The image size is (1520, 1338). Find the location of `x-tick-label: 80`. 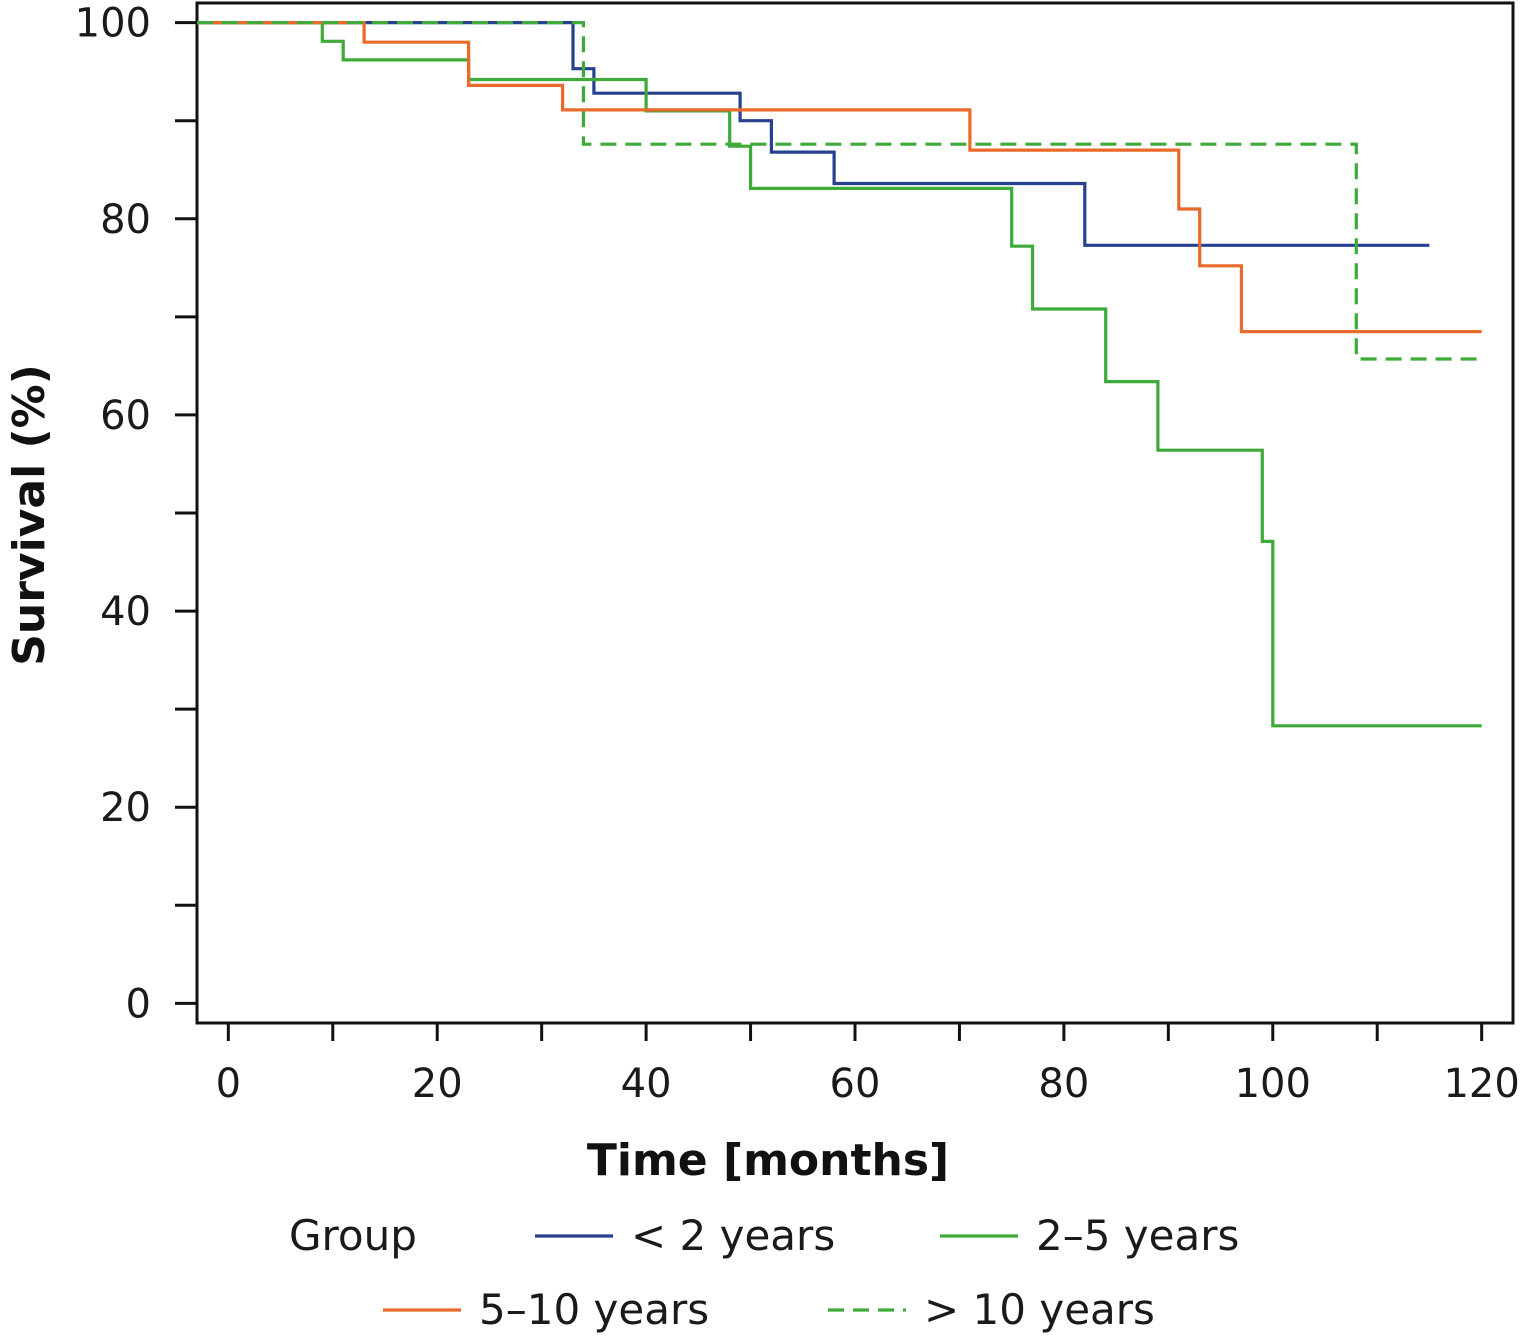

x-tick-label: 80 is located at coordinates (1063, 1084).